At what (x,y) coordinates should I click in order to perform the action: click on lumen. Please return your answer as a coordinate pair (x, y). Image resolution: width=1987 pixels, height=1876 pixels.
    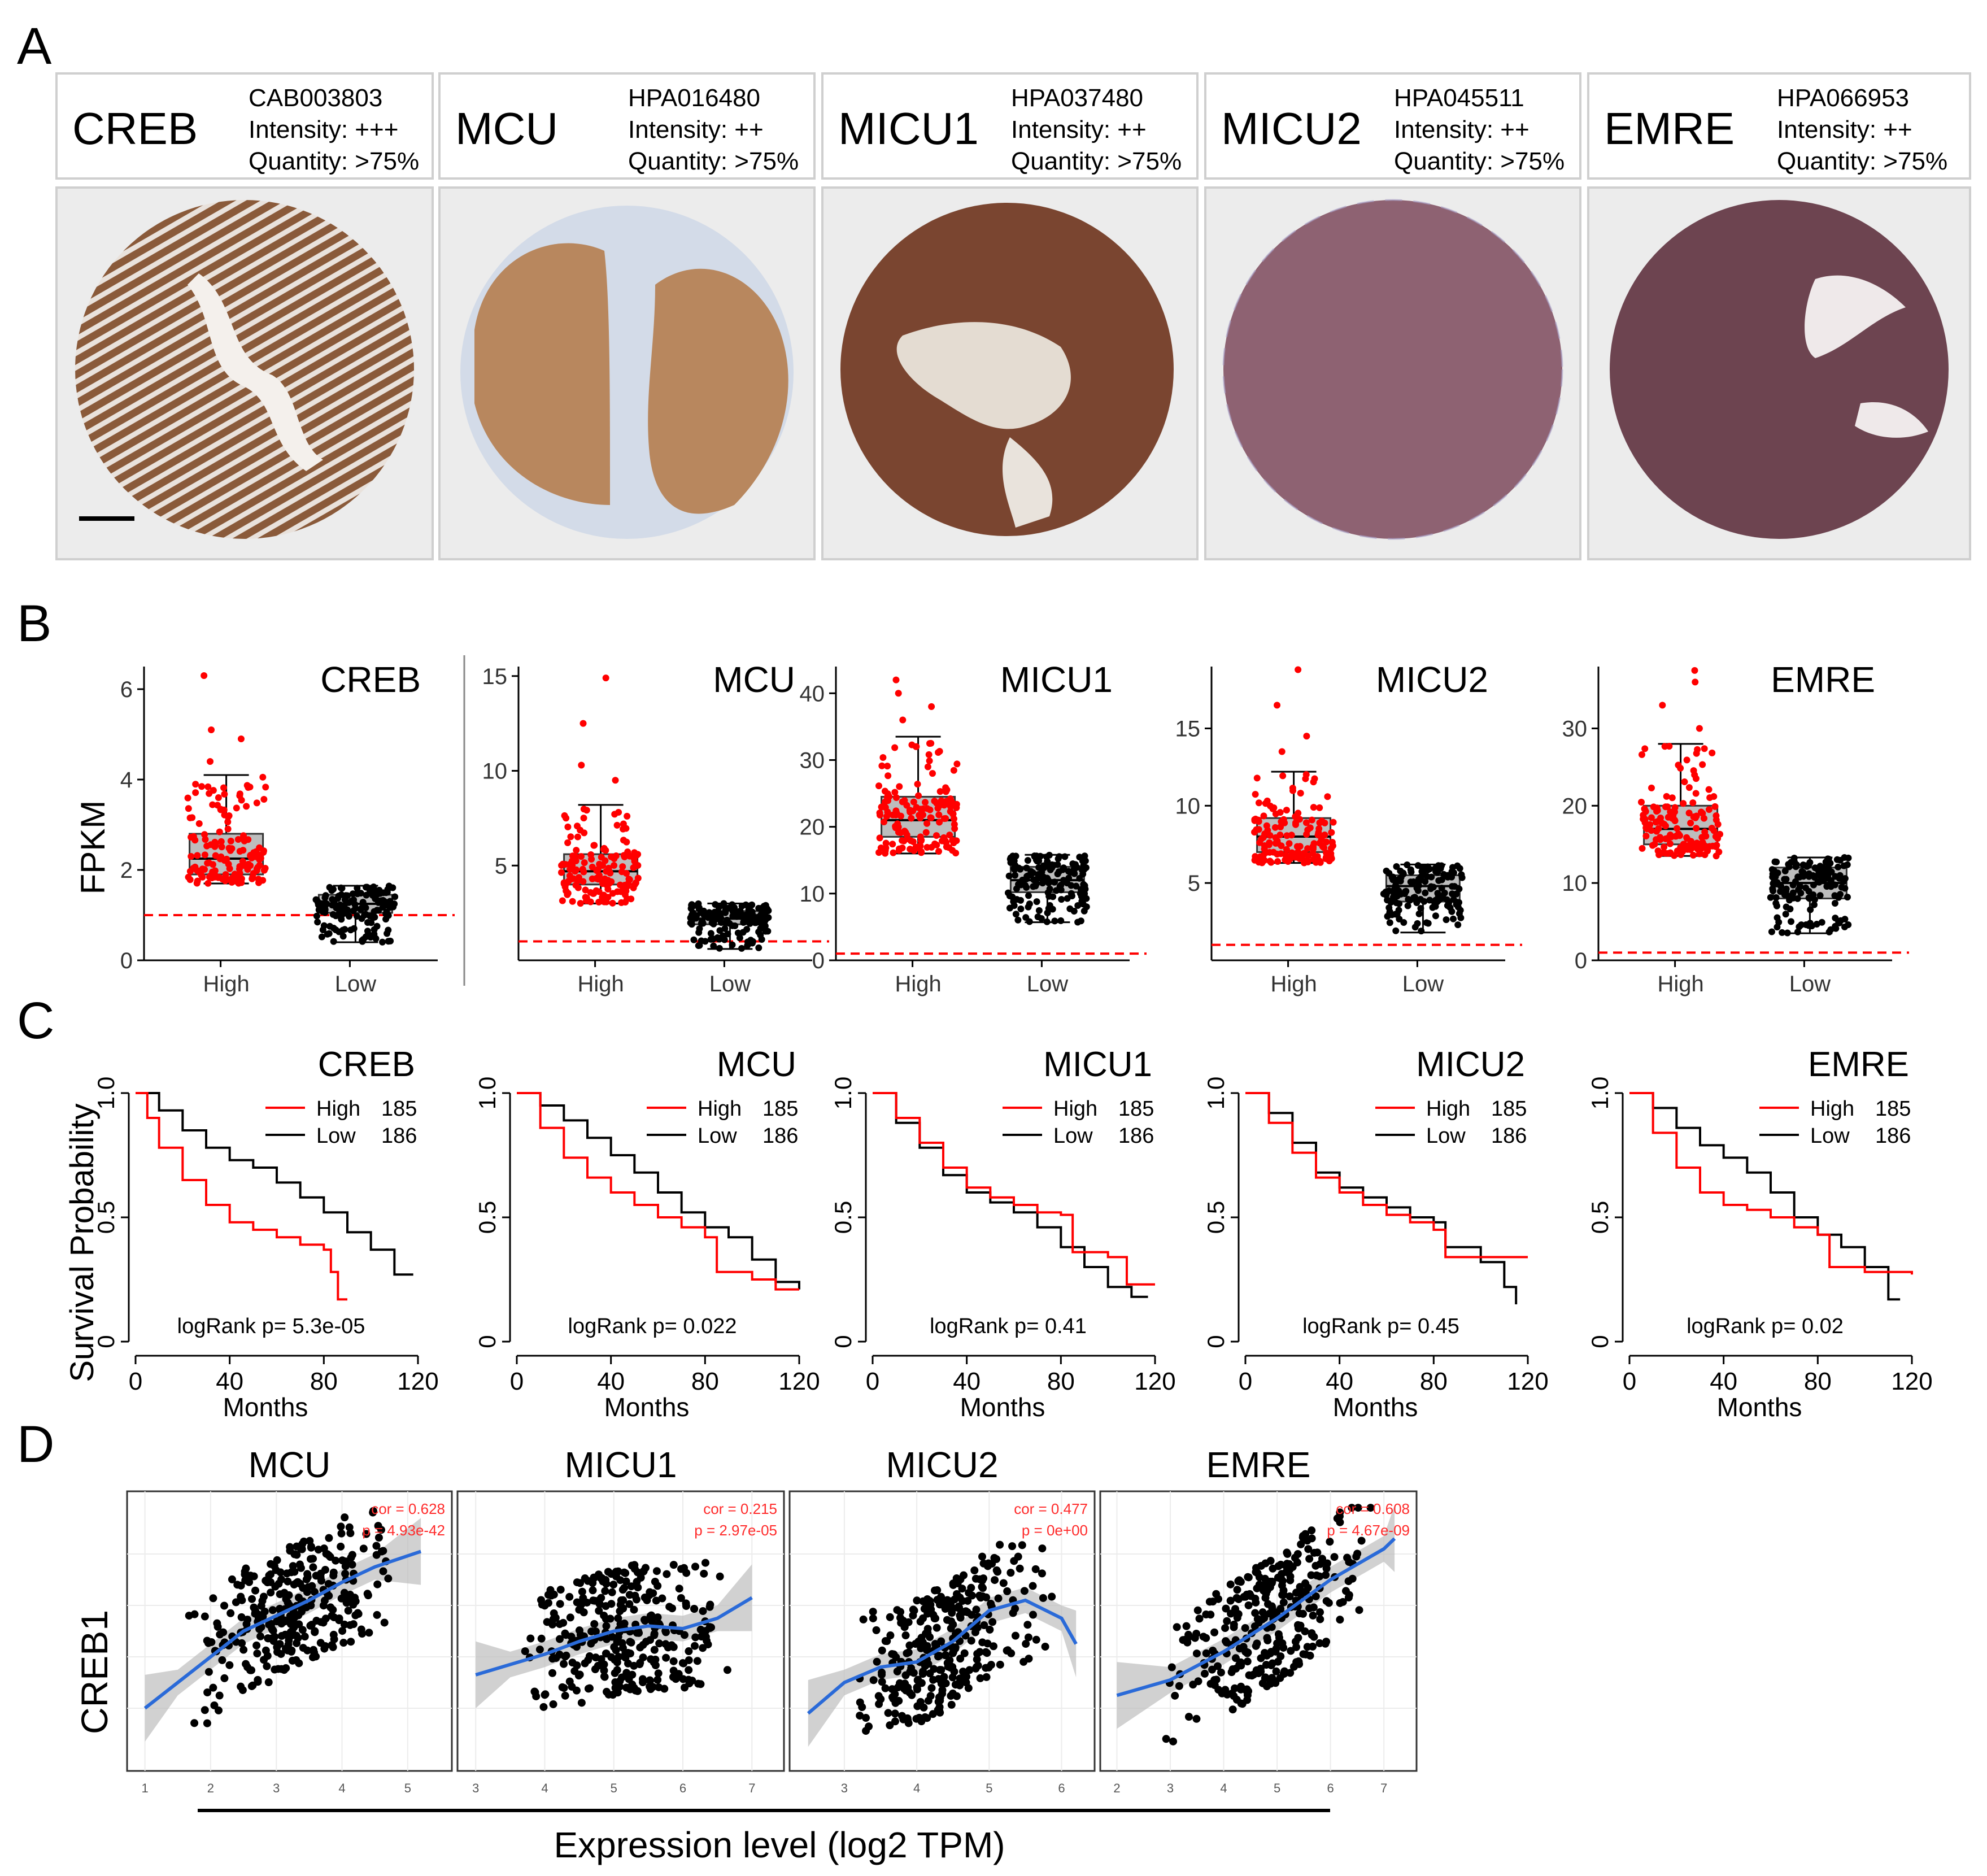
    Looking at the image, I should click on (983, 375).